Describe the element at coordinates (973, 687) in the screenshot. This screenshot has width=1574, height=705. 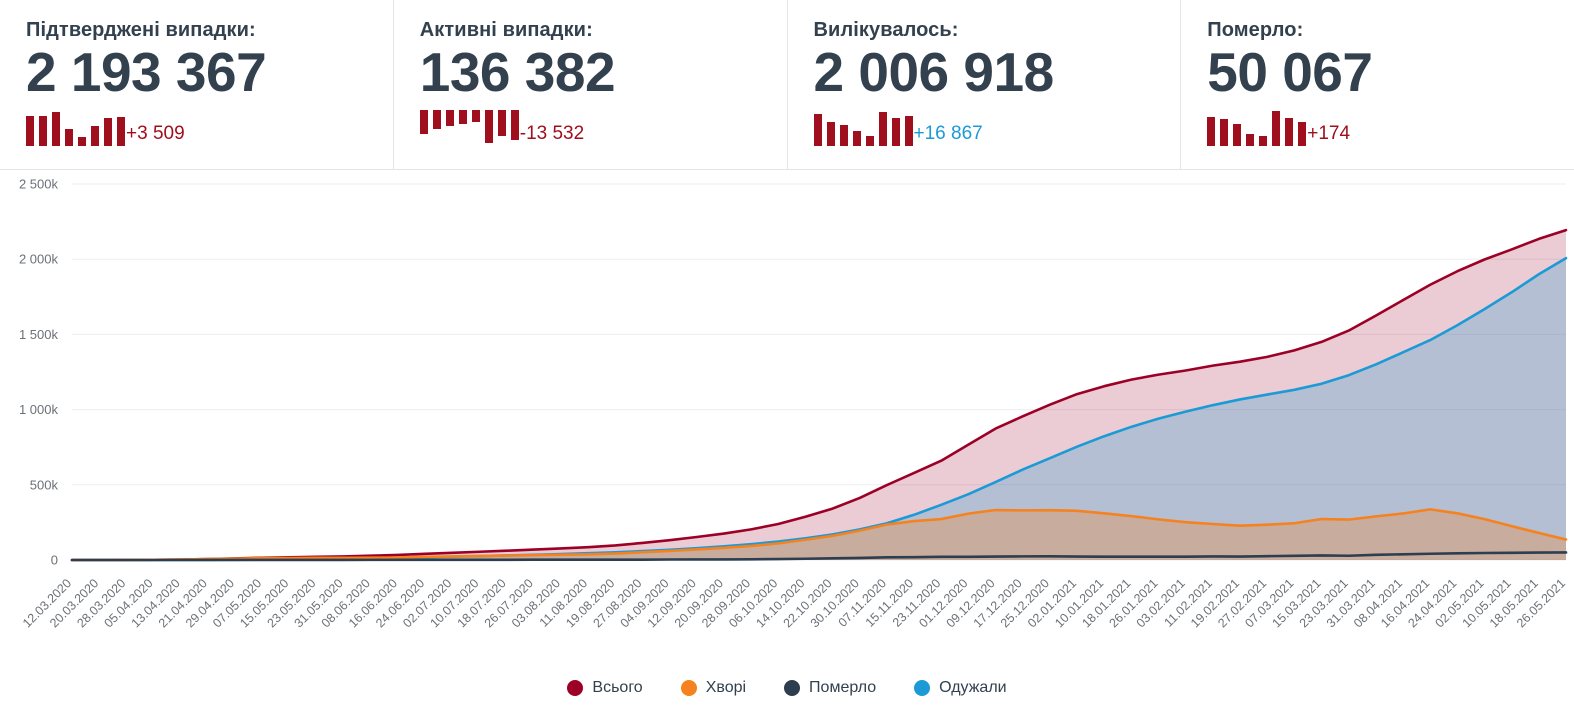
I see `legend-label-recovered: Одужали` at that location.